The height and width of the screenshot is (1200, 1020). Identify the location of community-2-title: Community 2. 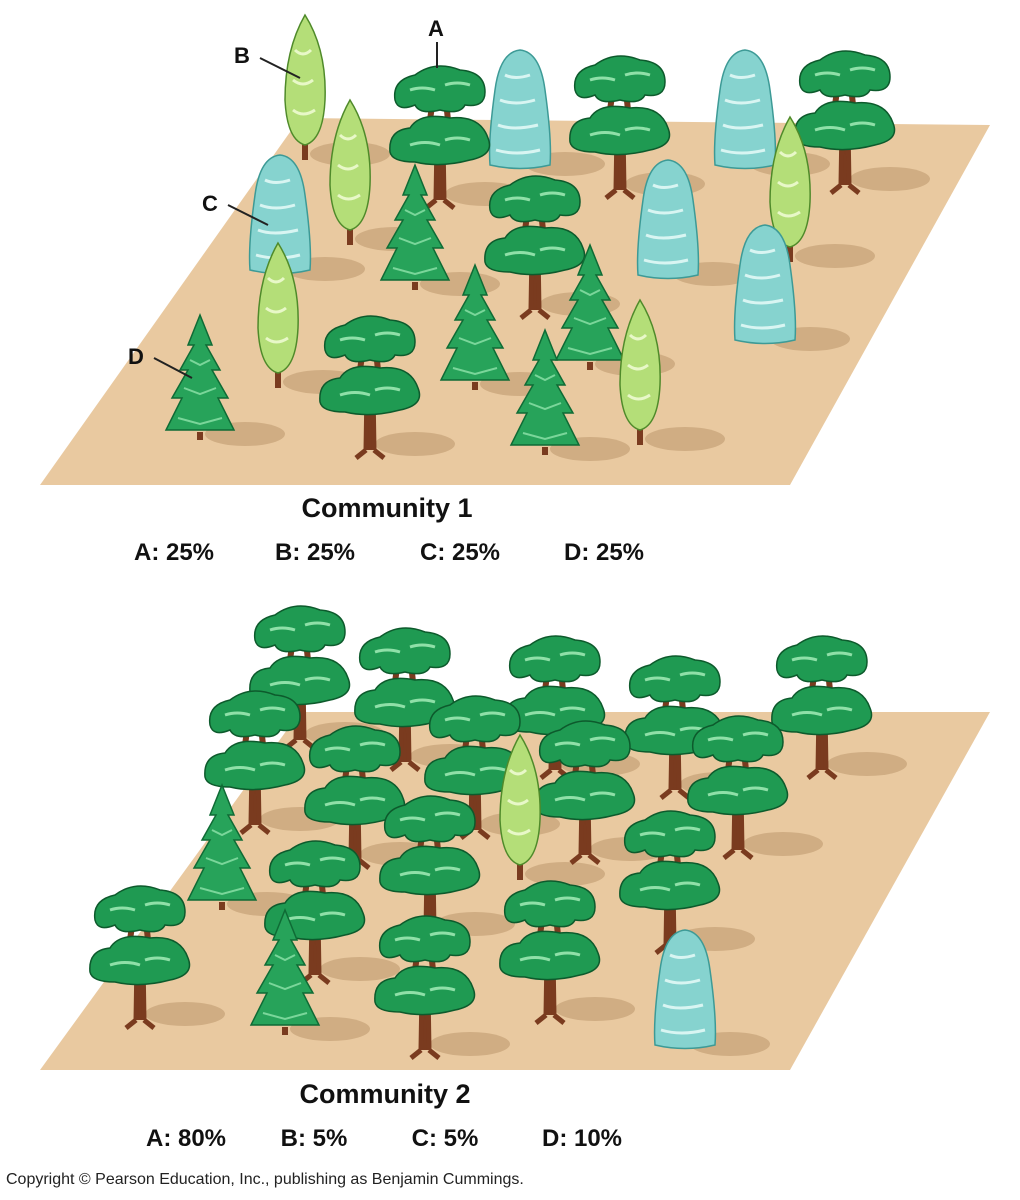
(384, 1094).